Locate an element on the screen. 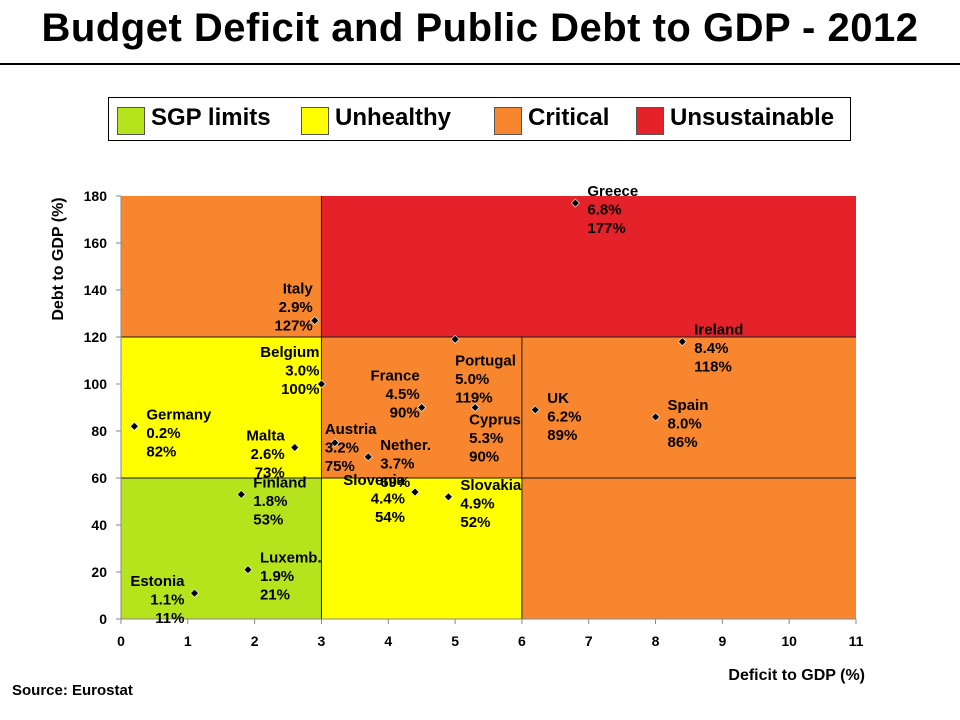 This screenshot has height=720, width=960. data-point-austria: Austria 3.2% 75% is located at coordinates (351, 448).